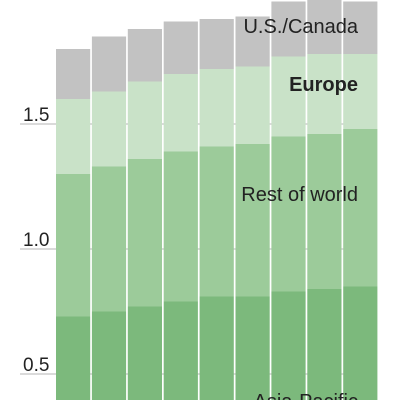 The width and height of the screenshot is (400, 400). I want to click on series-label-europe: Europe, so click(323, 85).